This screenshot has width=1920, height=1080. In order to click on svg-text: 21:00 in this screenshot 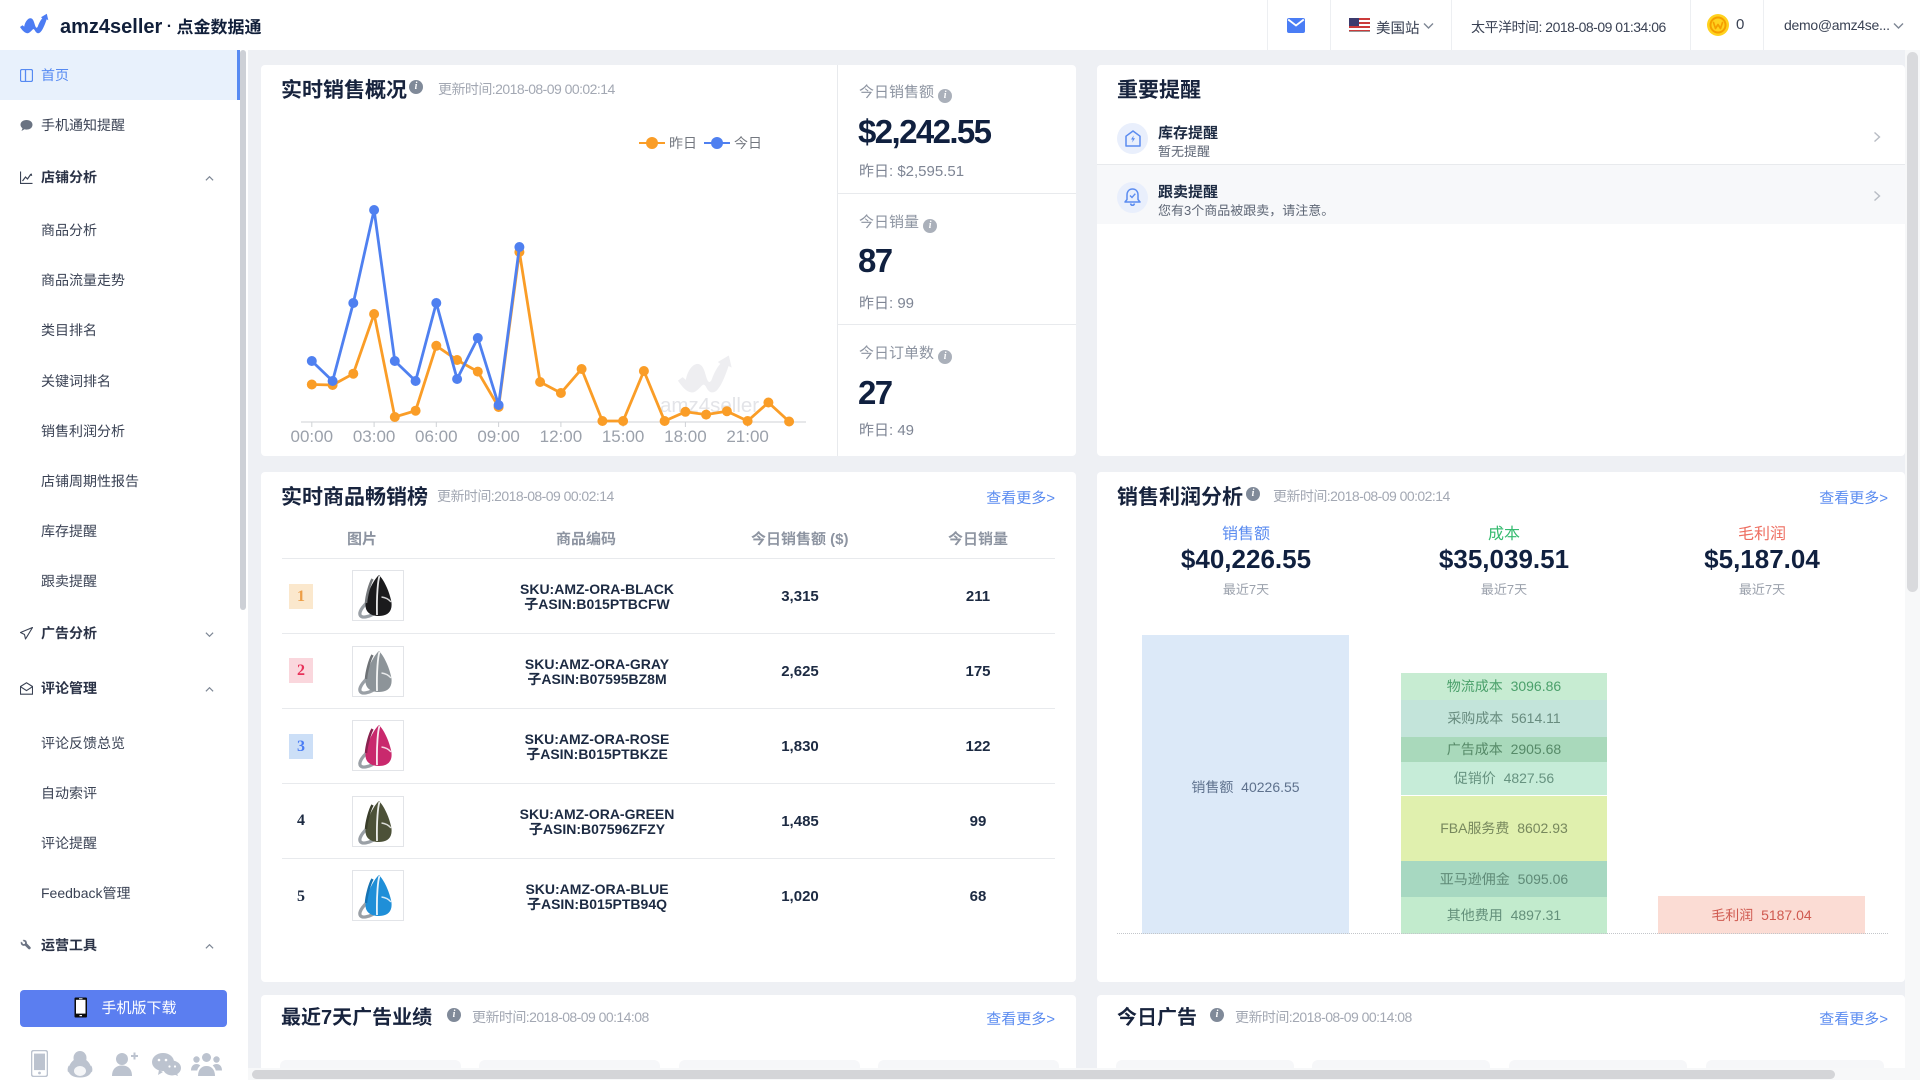, I will do `click(747, 436)`.